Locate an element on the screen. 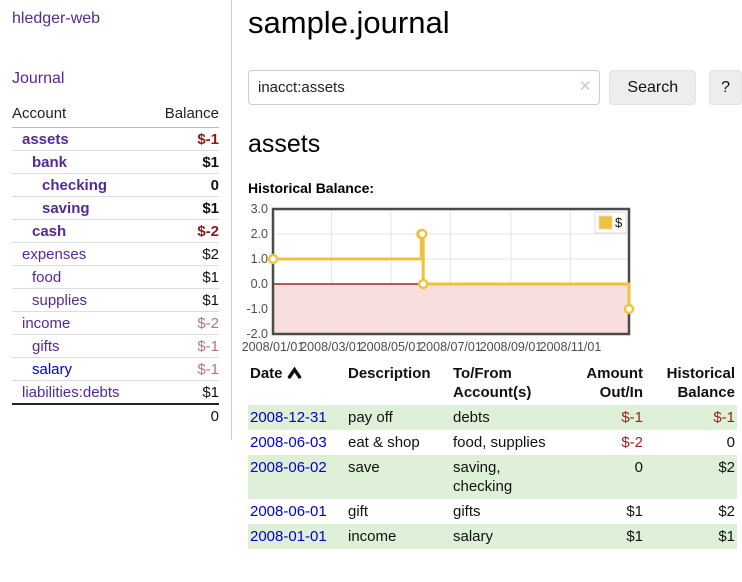 The width and height of the screenshot is (742, 582). register-balance-cell: $-1 is located at coordinates (724, 417).